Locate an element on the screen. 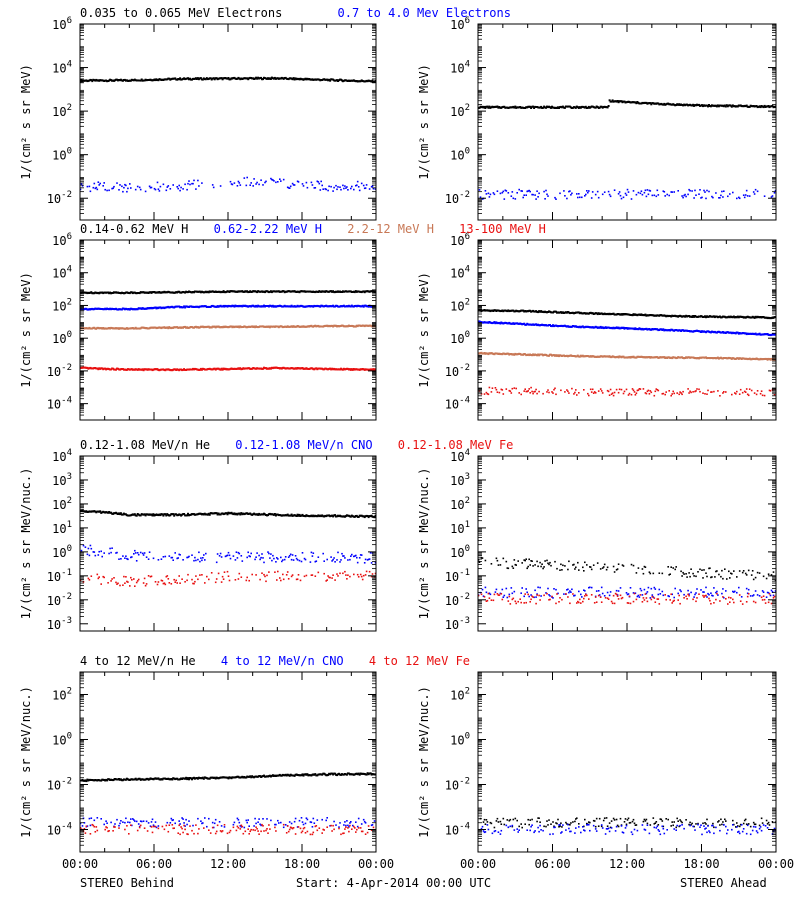 This screenshot has width=800, height=900. y-tick-label: 10² is located at coordinates (62, 504).